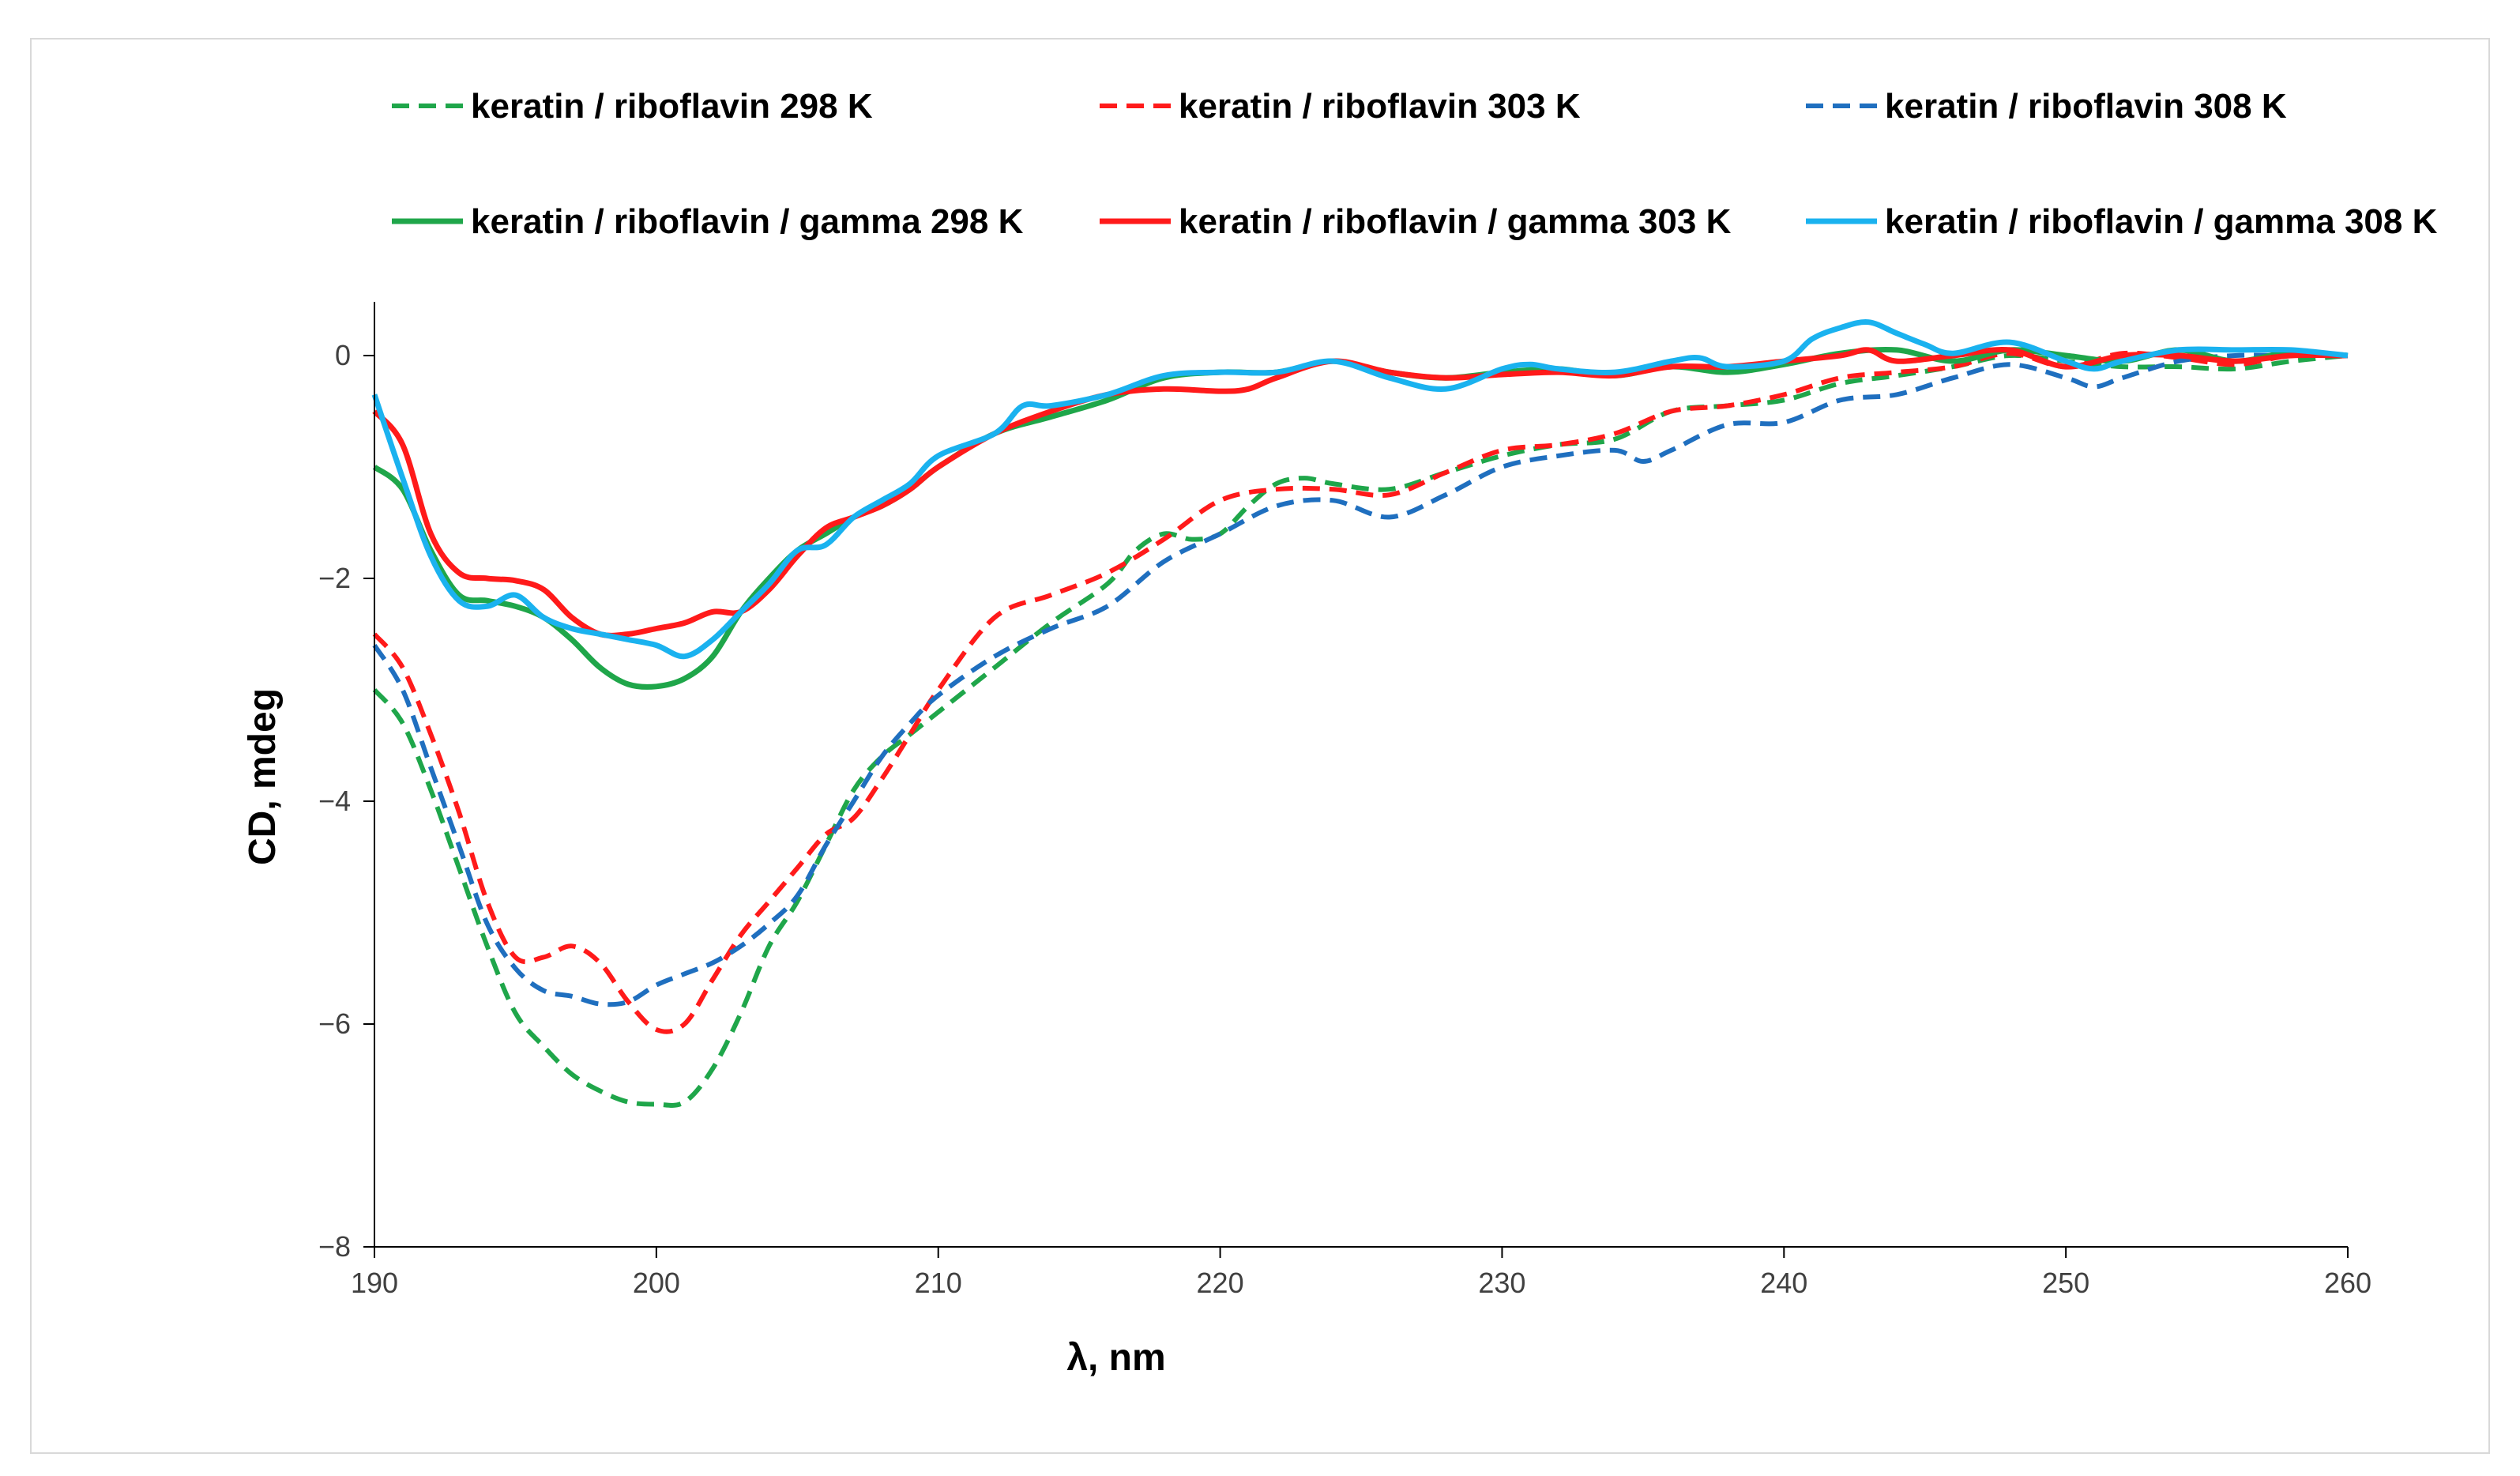 The image size is (2520, 1476). Describe the element at coordinates (1501, 1283) in the screenshot. I see `x-tick-label: 230` at that location.